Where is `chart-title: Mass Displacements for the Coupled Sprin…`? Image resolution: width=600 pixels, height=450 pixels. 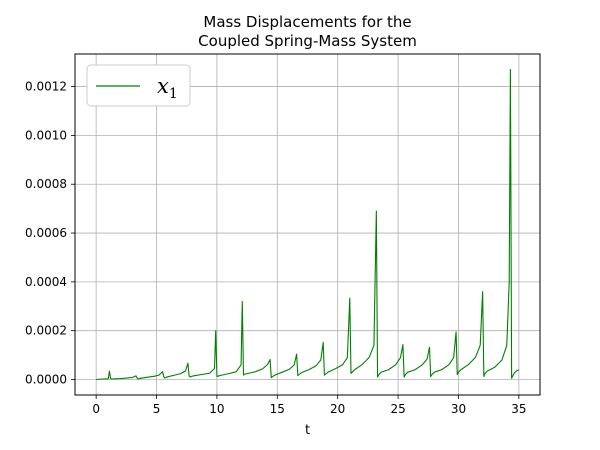 chart-title: Mass Displacements for the Coupled Sprin… is located at coordinates (307, 31).